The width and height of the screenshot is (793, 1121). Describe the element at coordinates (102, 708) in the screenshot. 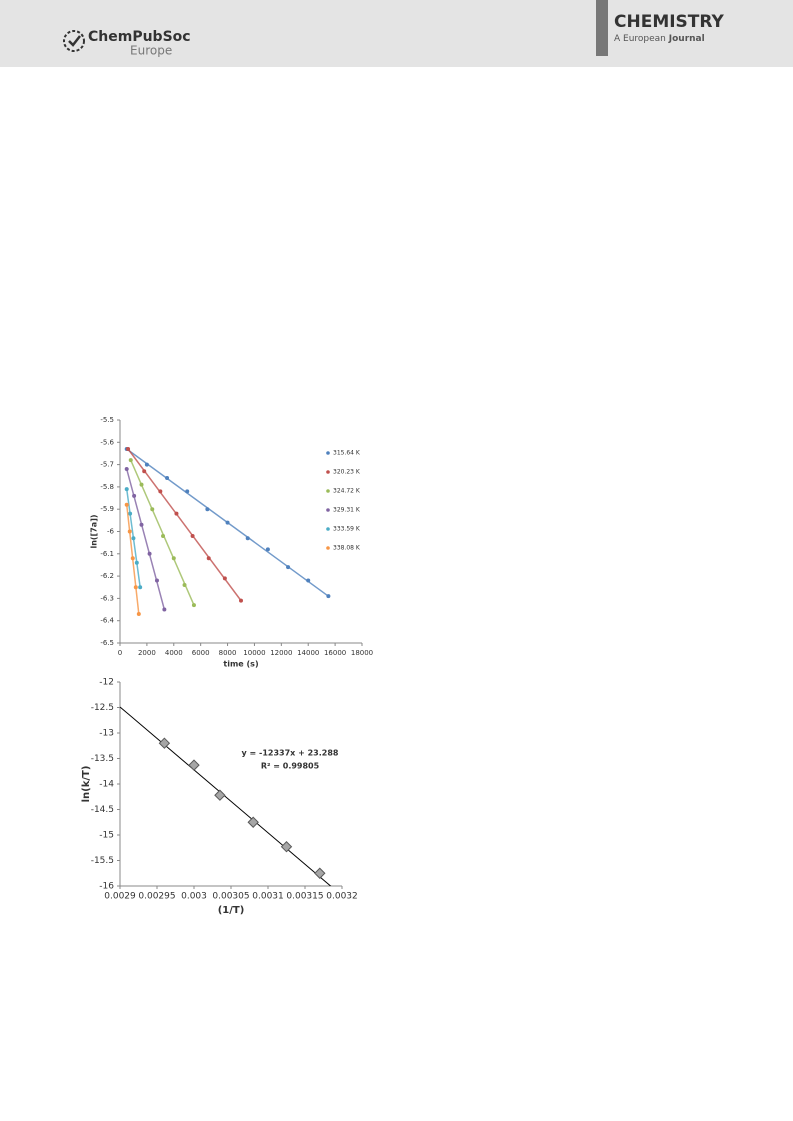

I see `y-tick-label: -12.5` at that location.